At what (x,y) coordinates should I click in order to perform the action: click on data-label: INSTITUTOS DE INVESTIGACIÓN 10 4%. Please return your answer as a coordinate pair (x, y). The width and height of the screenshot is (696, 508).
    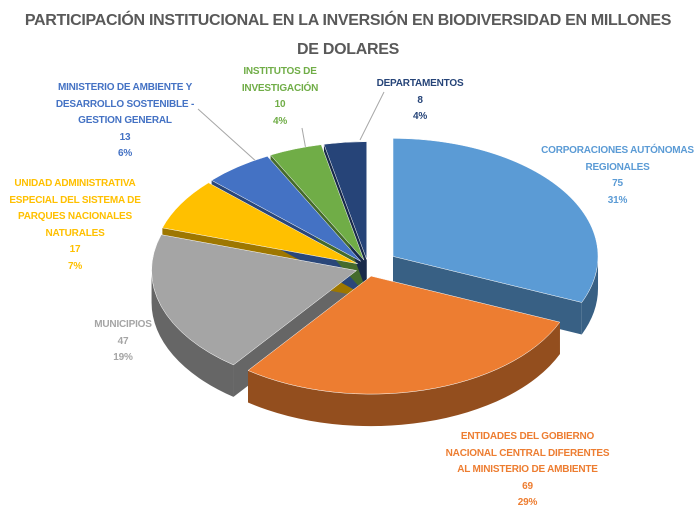
    Looking at the image, I should click on (280, 97).